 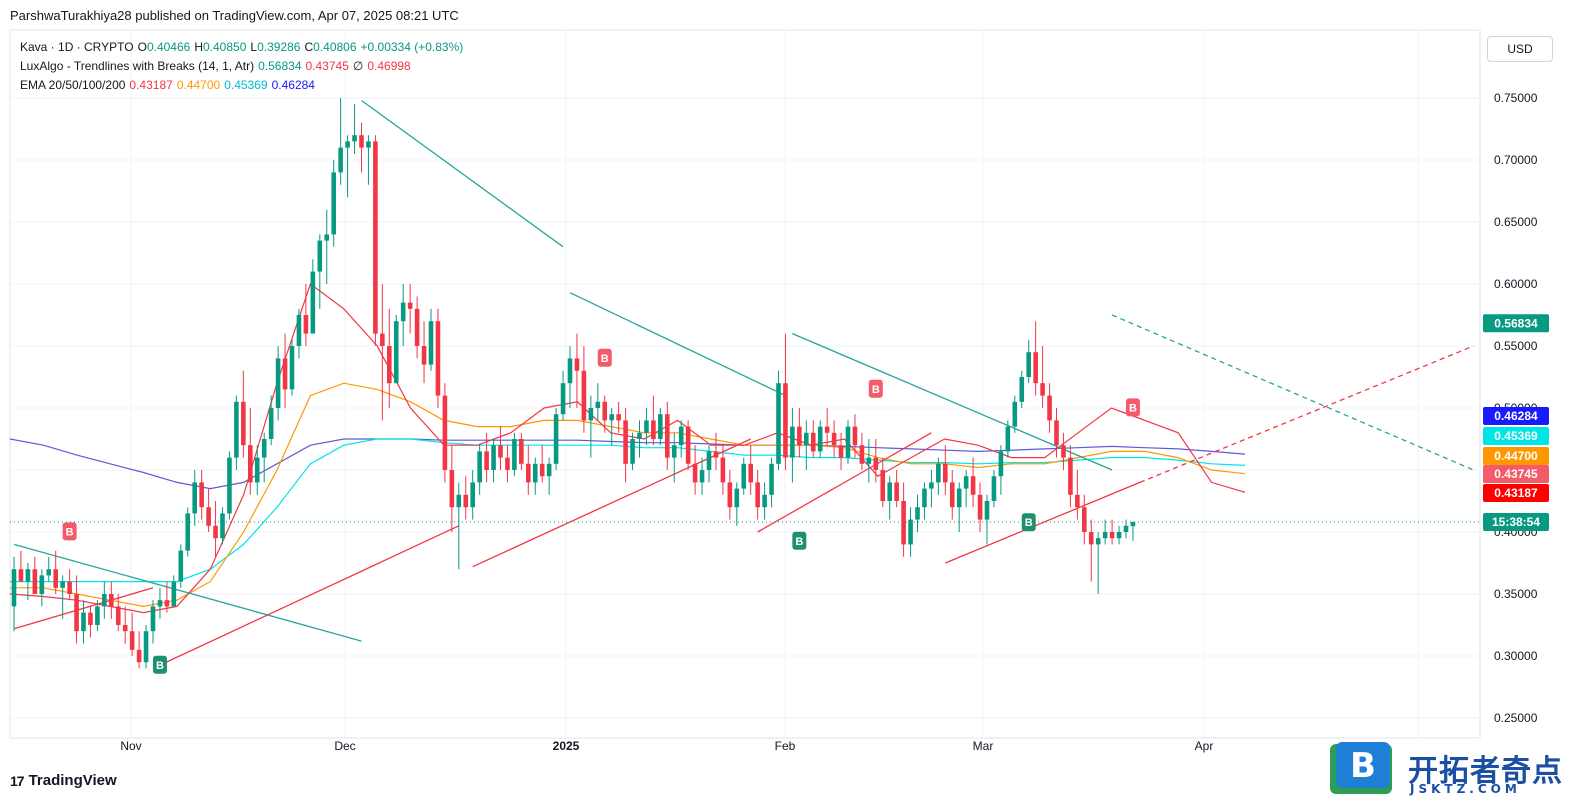 What do you see at coordinates (198, 85) in the screenshot?
I see `ema_line-item: 0.44700` at bounding box center [198, 85].